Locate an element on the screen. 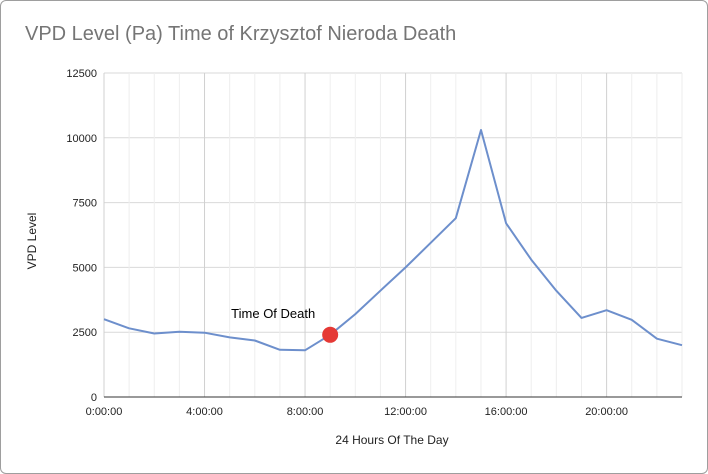  x-tick-label: 4:00:00 is located at coordinates (204, 412).